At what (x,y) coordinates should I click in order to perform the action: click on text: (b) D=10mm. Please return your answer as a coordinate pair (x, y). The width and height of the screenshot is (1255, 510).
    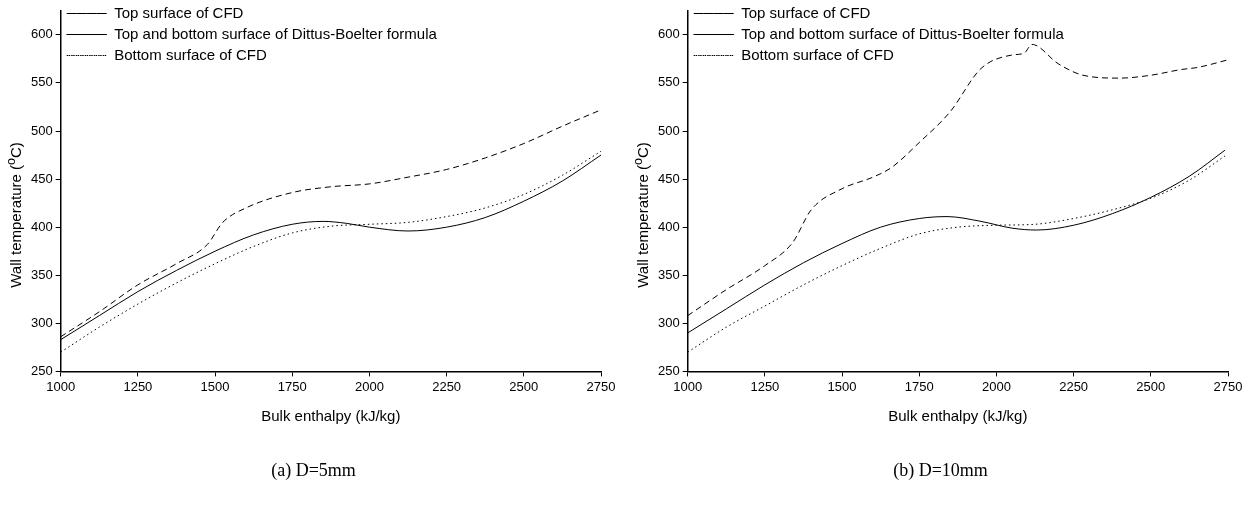
    Looking at the image, I should click on (940, 470).